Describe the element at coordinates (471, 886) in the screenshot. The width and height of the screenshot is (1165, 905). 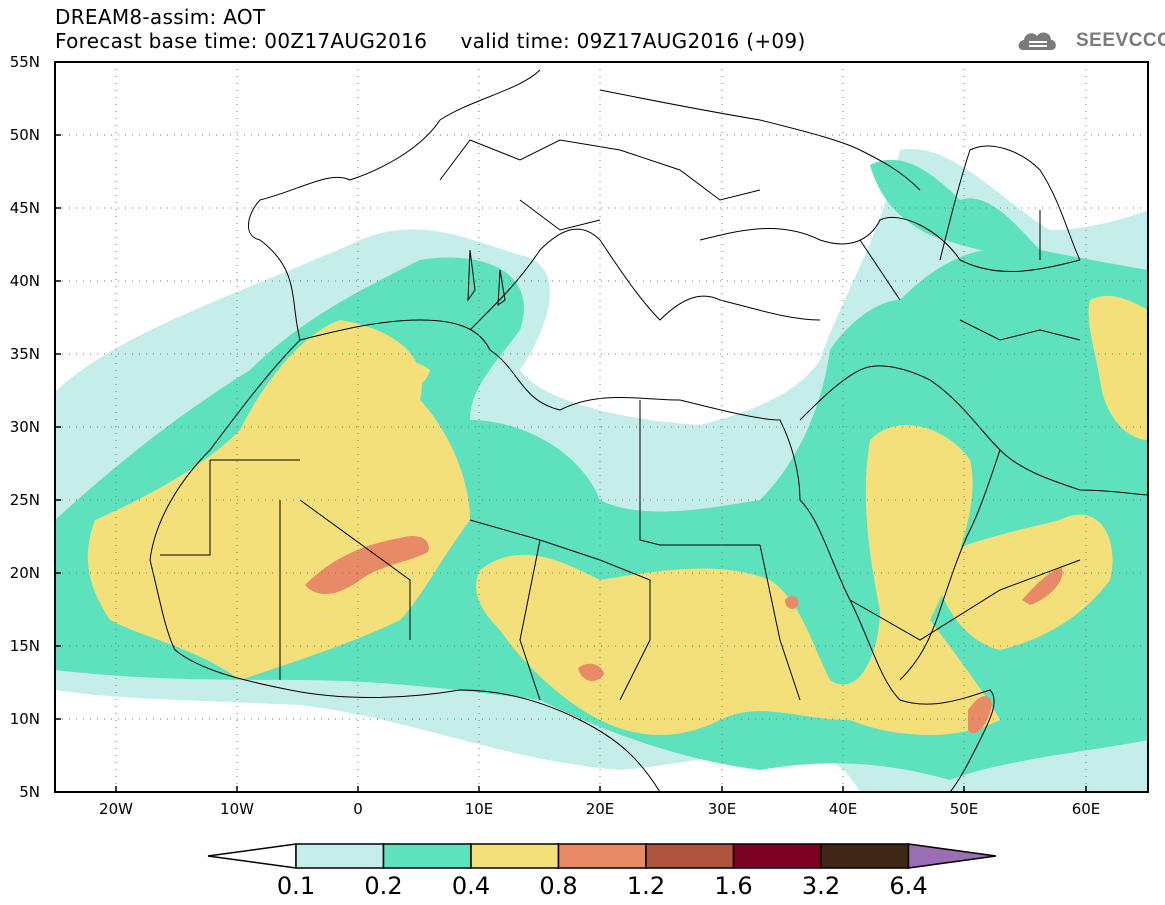
I see `colorbar-label: 0.4` at that location.